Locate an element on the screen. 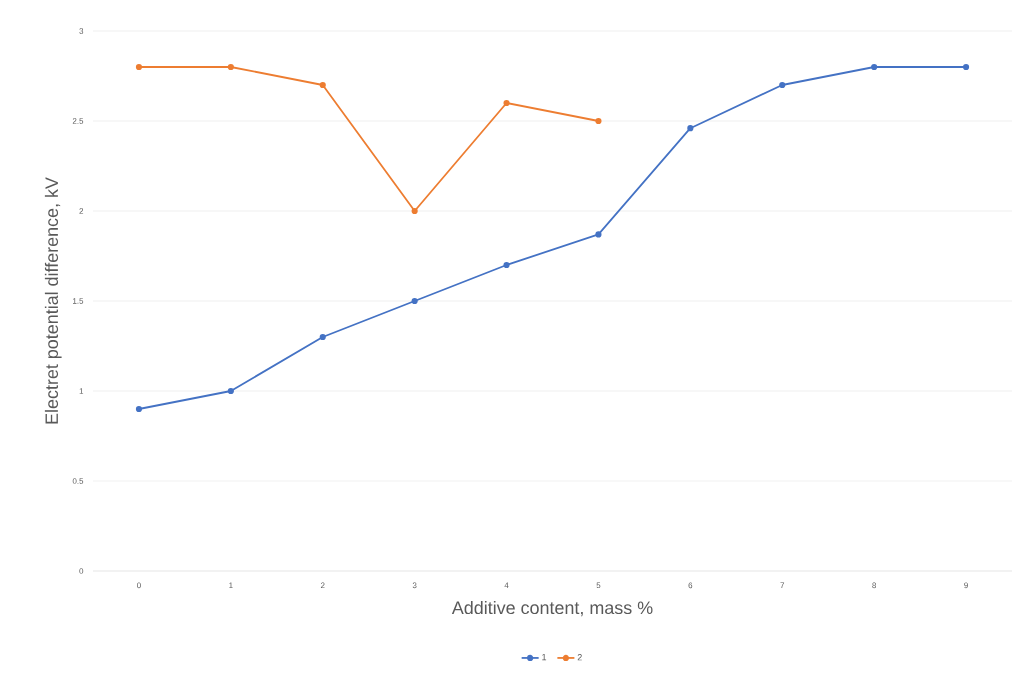 Image resolution: width=1017 pixels, height=675 pixels. legend-label: 1 is located at coordinates (544, 657).